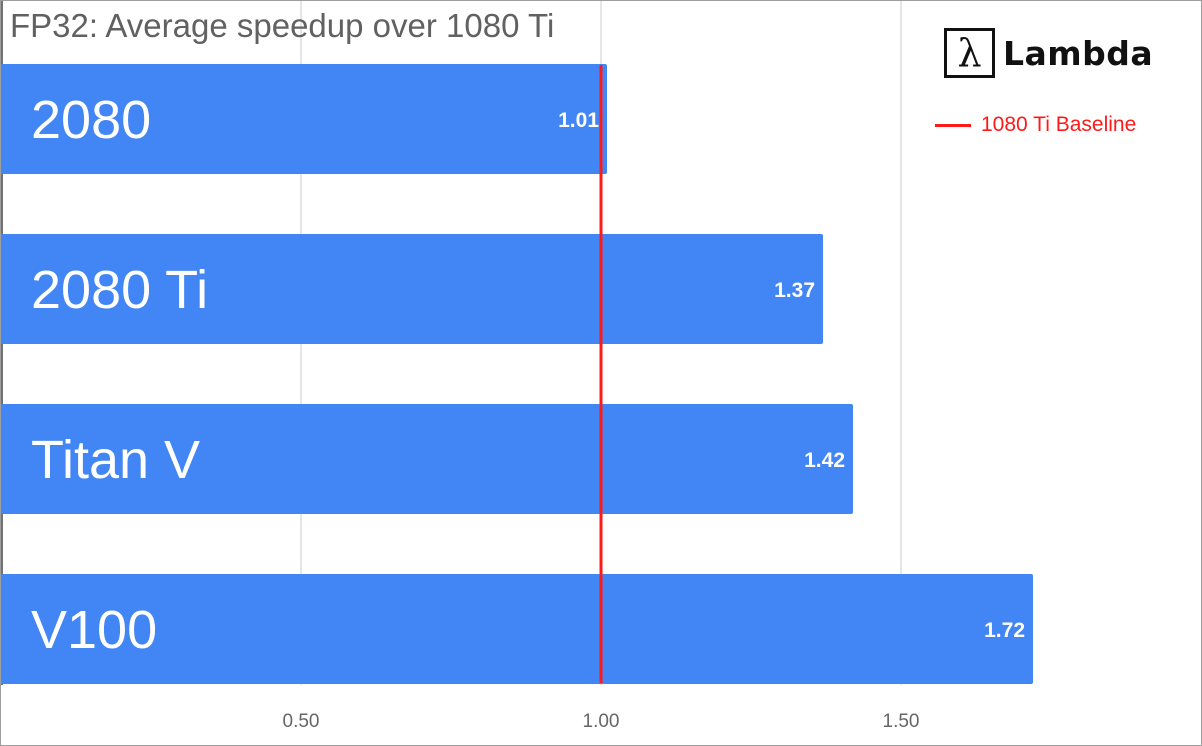  I want to click on legend: 1080 Ti Baseline, so click(1035, 125).